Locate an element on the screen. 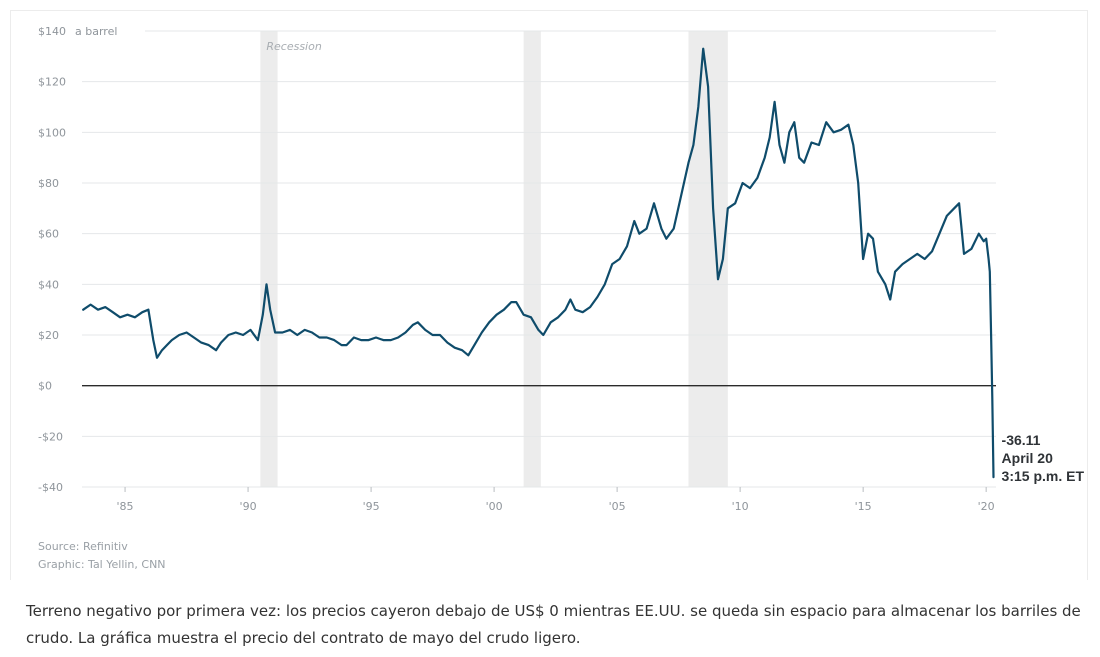  y-tick-label: -$40 is located at coordinates (50, 487).